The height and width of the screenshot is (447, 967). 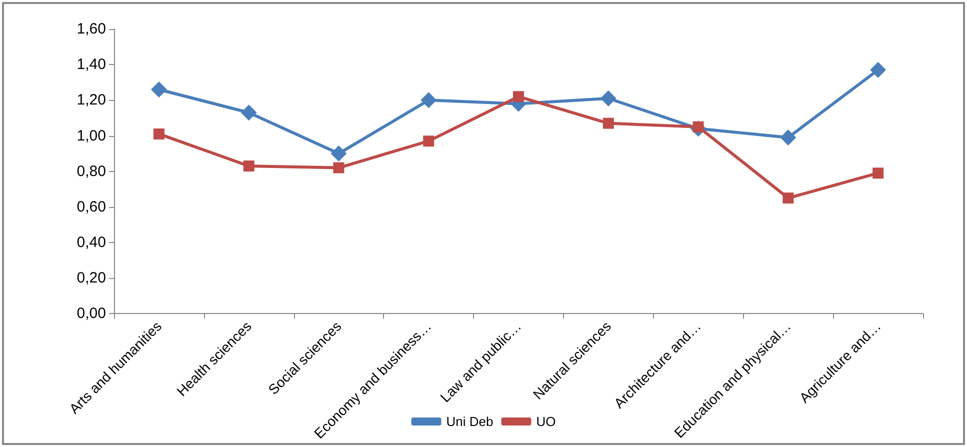 I want to click on y-tick-label: 0,20, so click(x=91, y=278).